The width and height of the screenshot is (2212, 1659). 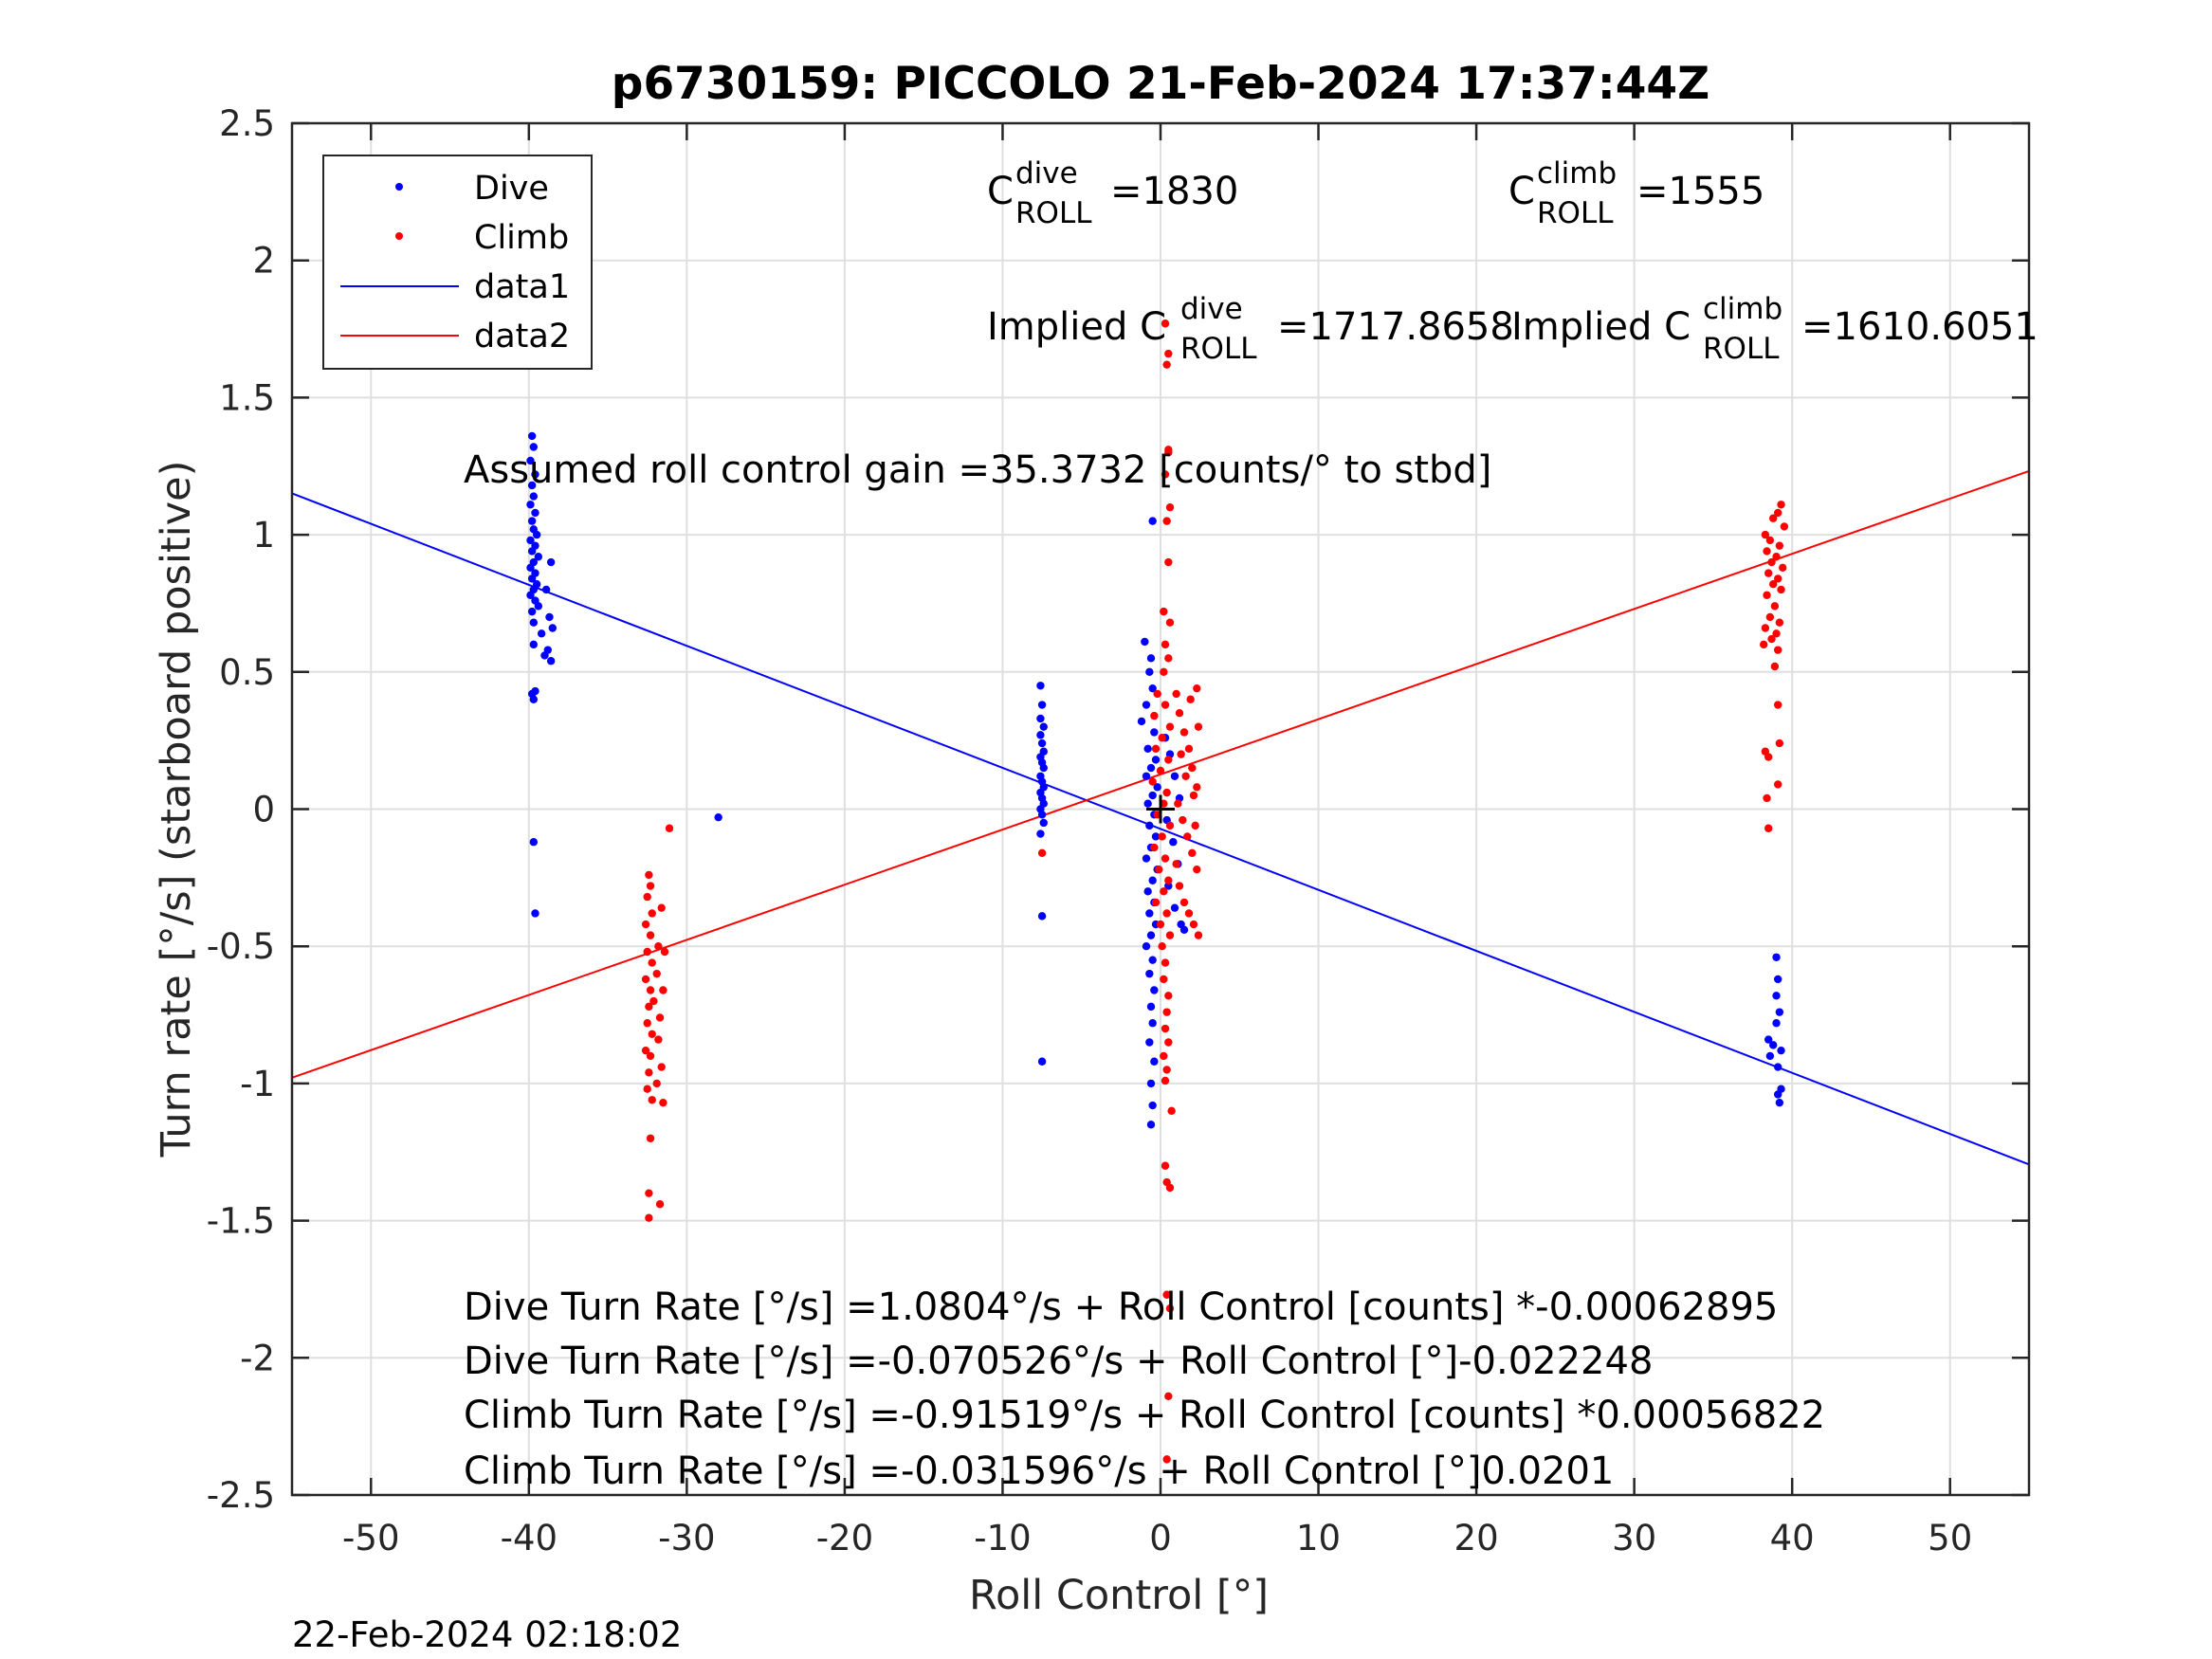 I want to click on legend-dive-swatch, so click(x=399, y=187).